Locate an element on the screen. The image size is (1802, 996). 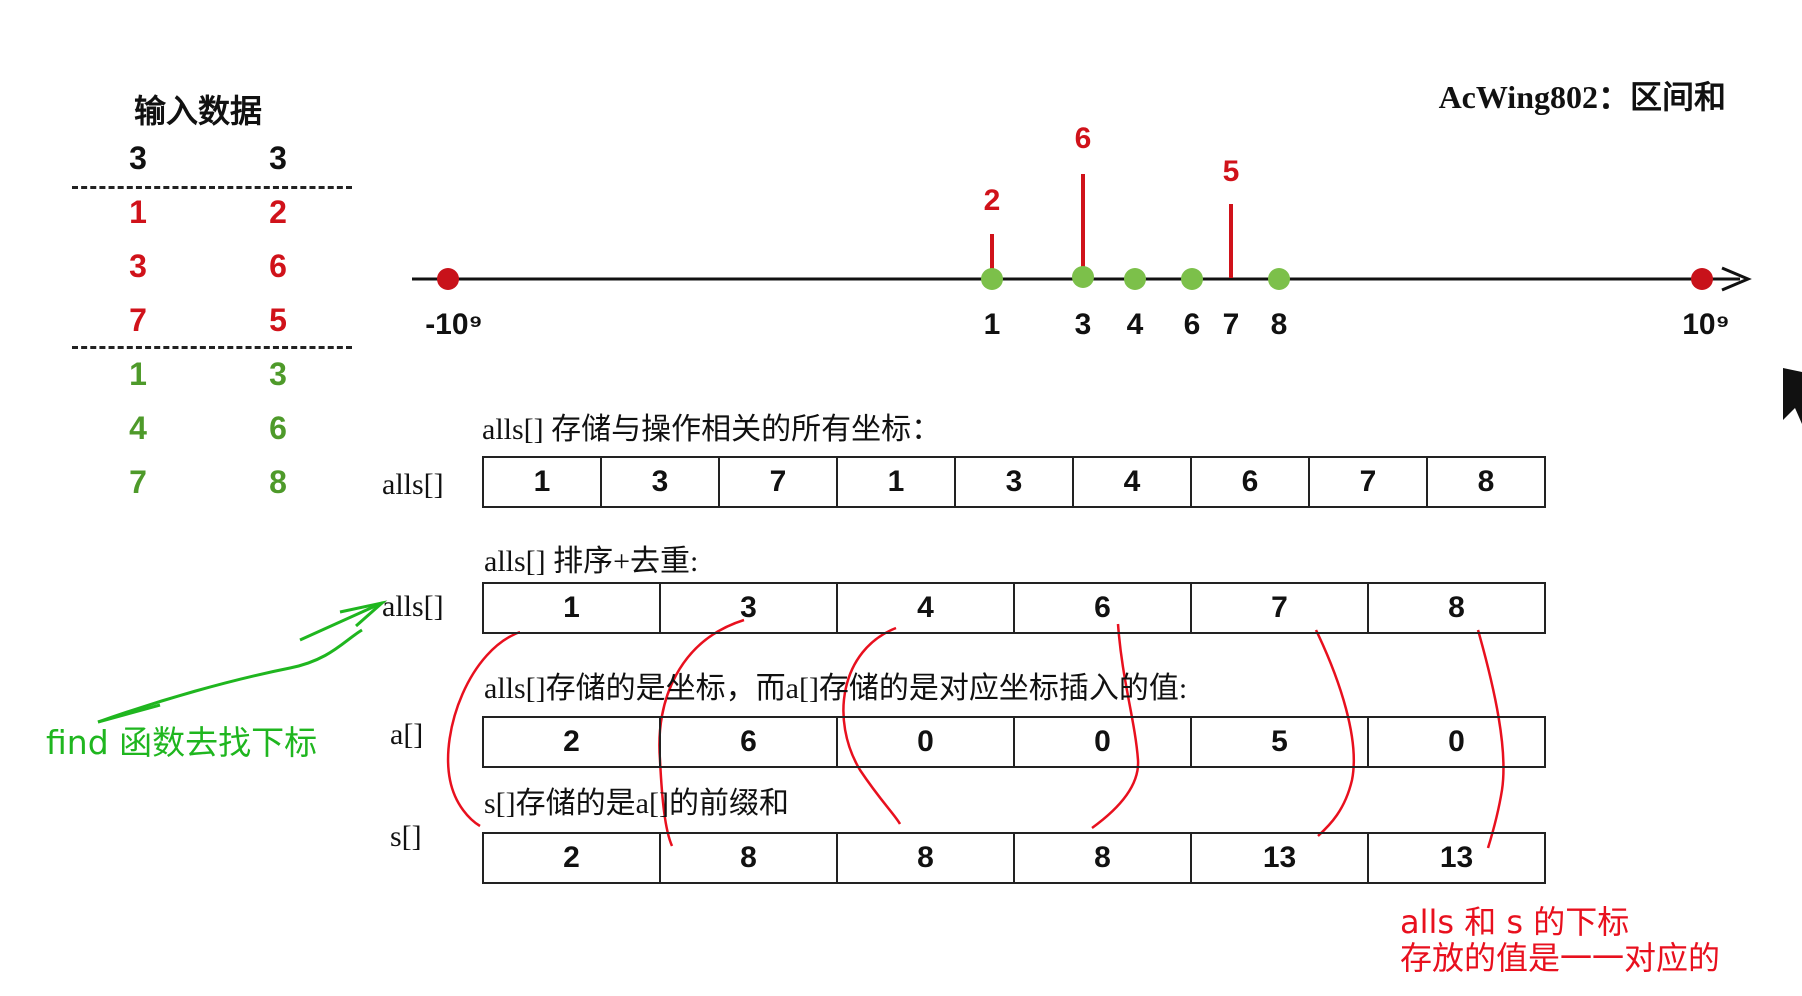
alls-sorted-label: alls[] is located at coordinates (413, 606).